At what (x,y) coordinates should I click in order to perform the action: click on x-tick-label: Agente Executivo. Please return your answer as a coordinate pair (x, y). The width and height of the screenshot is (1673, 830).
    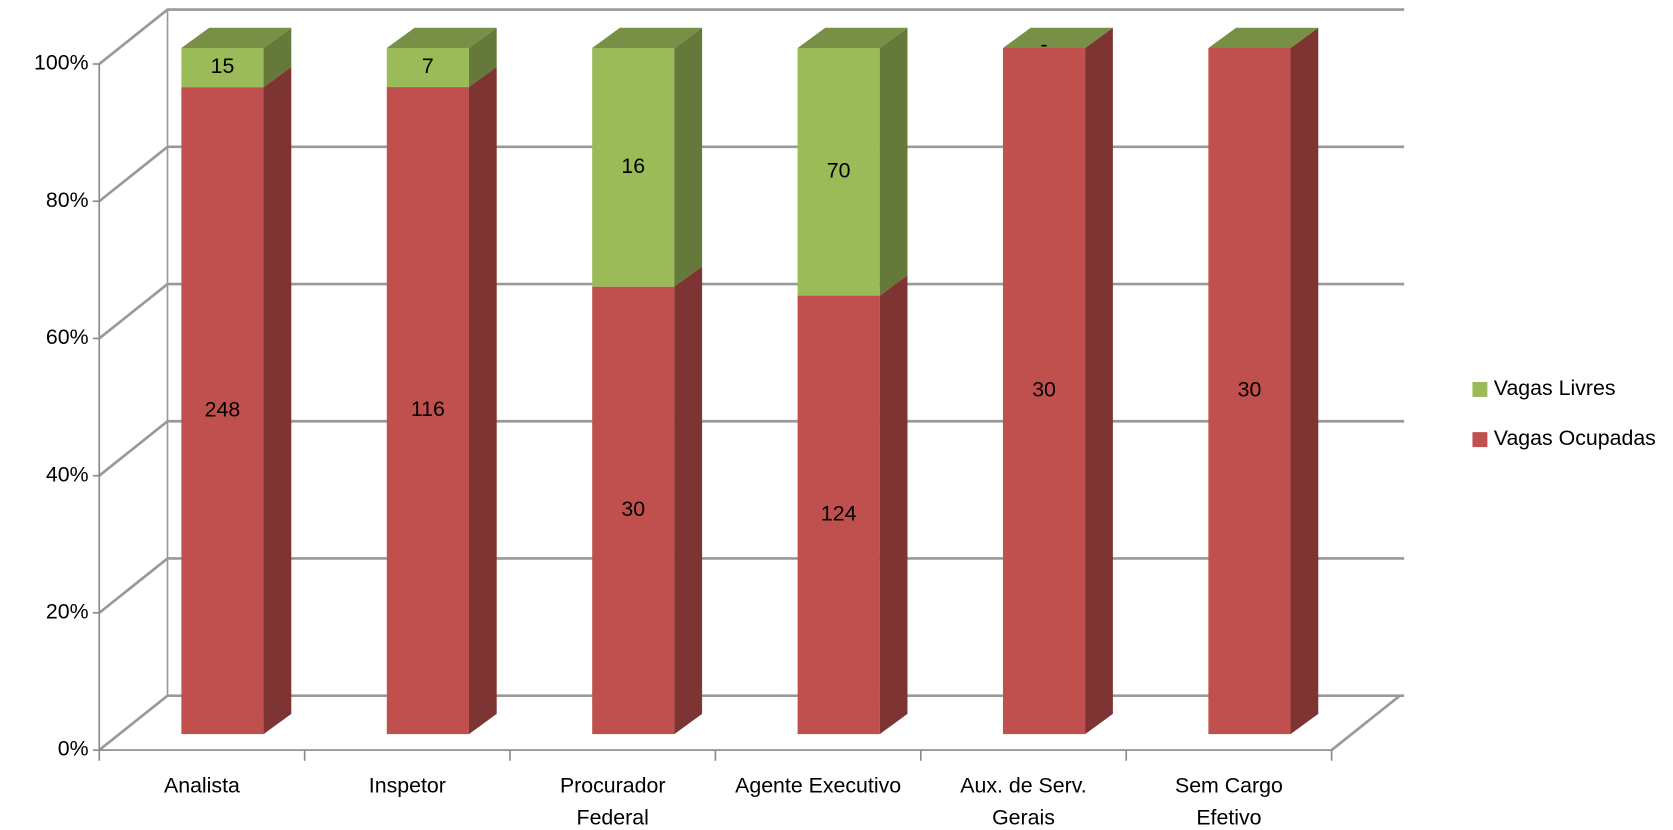
    Looking at the image, I should click on (818, 785).